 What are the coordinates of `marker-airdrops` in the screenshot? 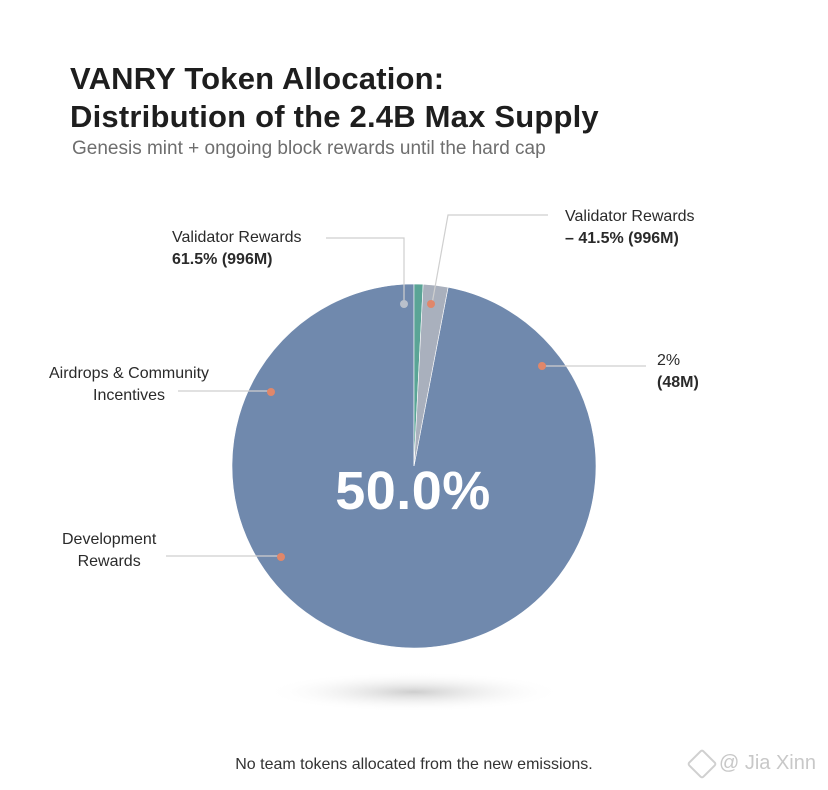 It's located at (271, 392).